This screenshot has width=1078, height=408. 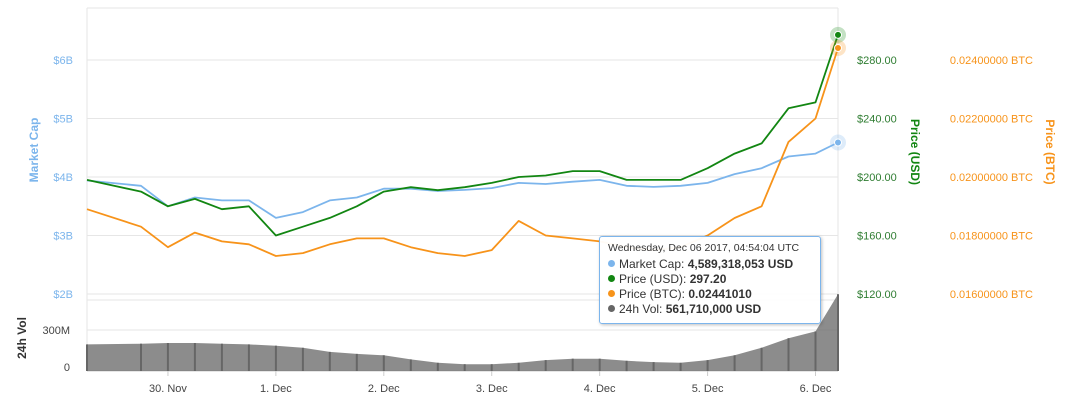 What do you see at coordinates (838, 88) in the screenshot?
I see `hover-markers` at bounding box center [838, 88].